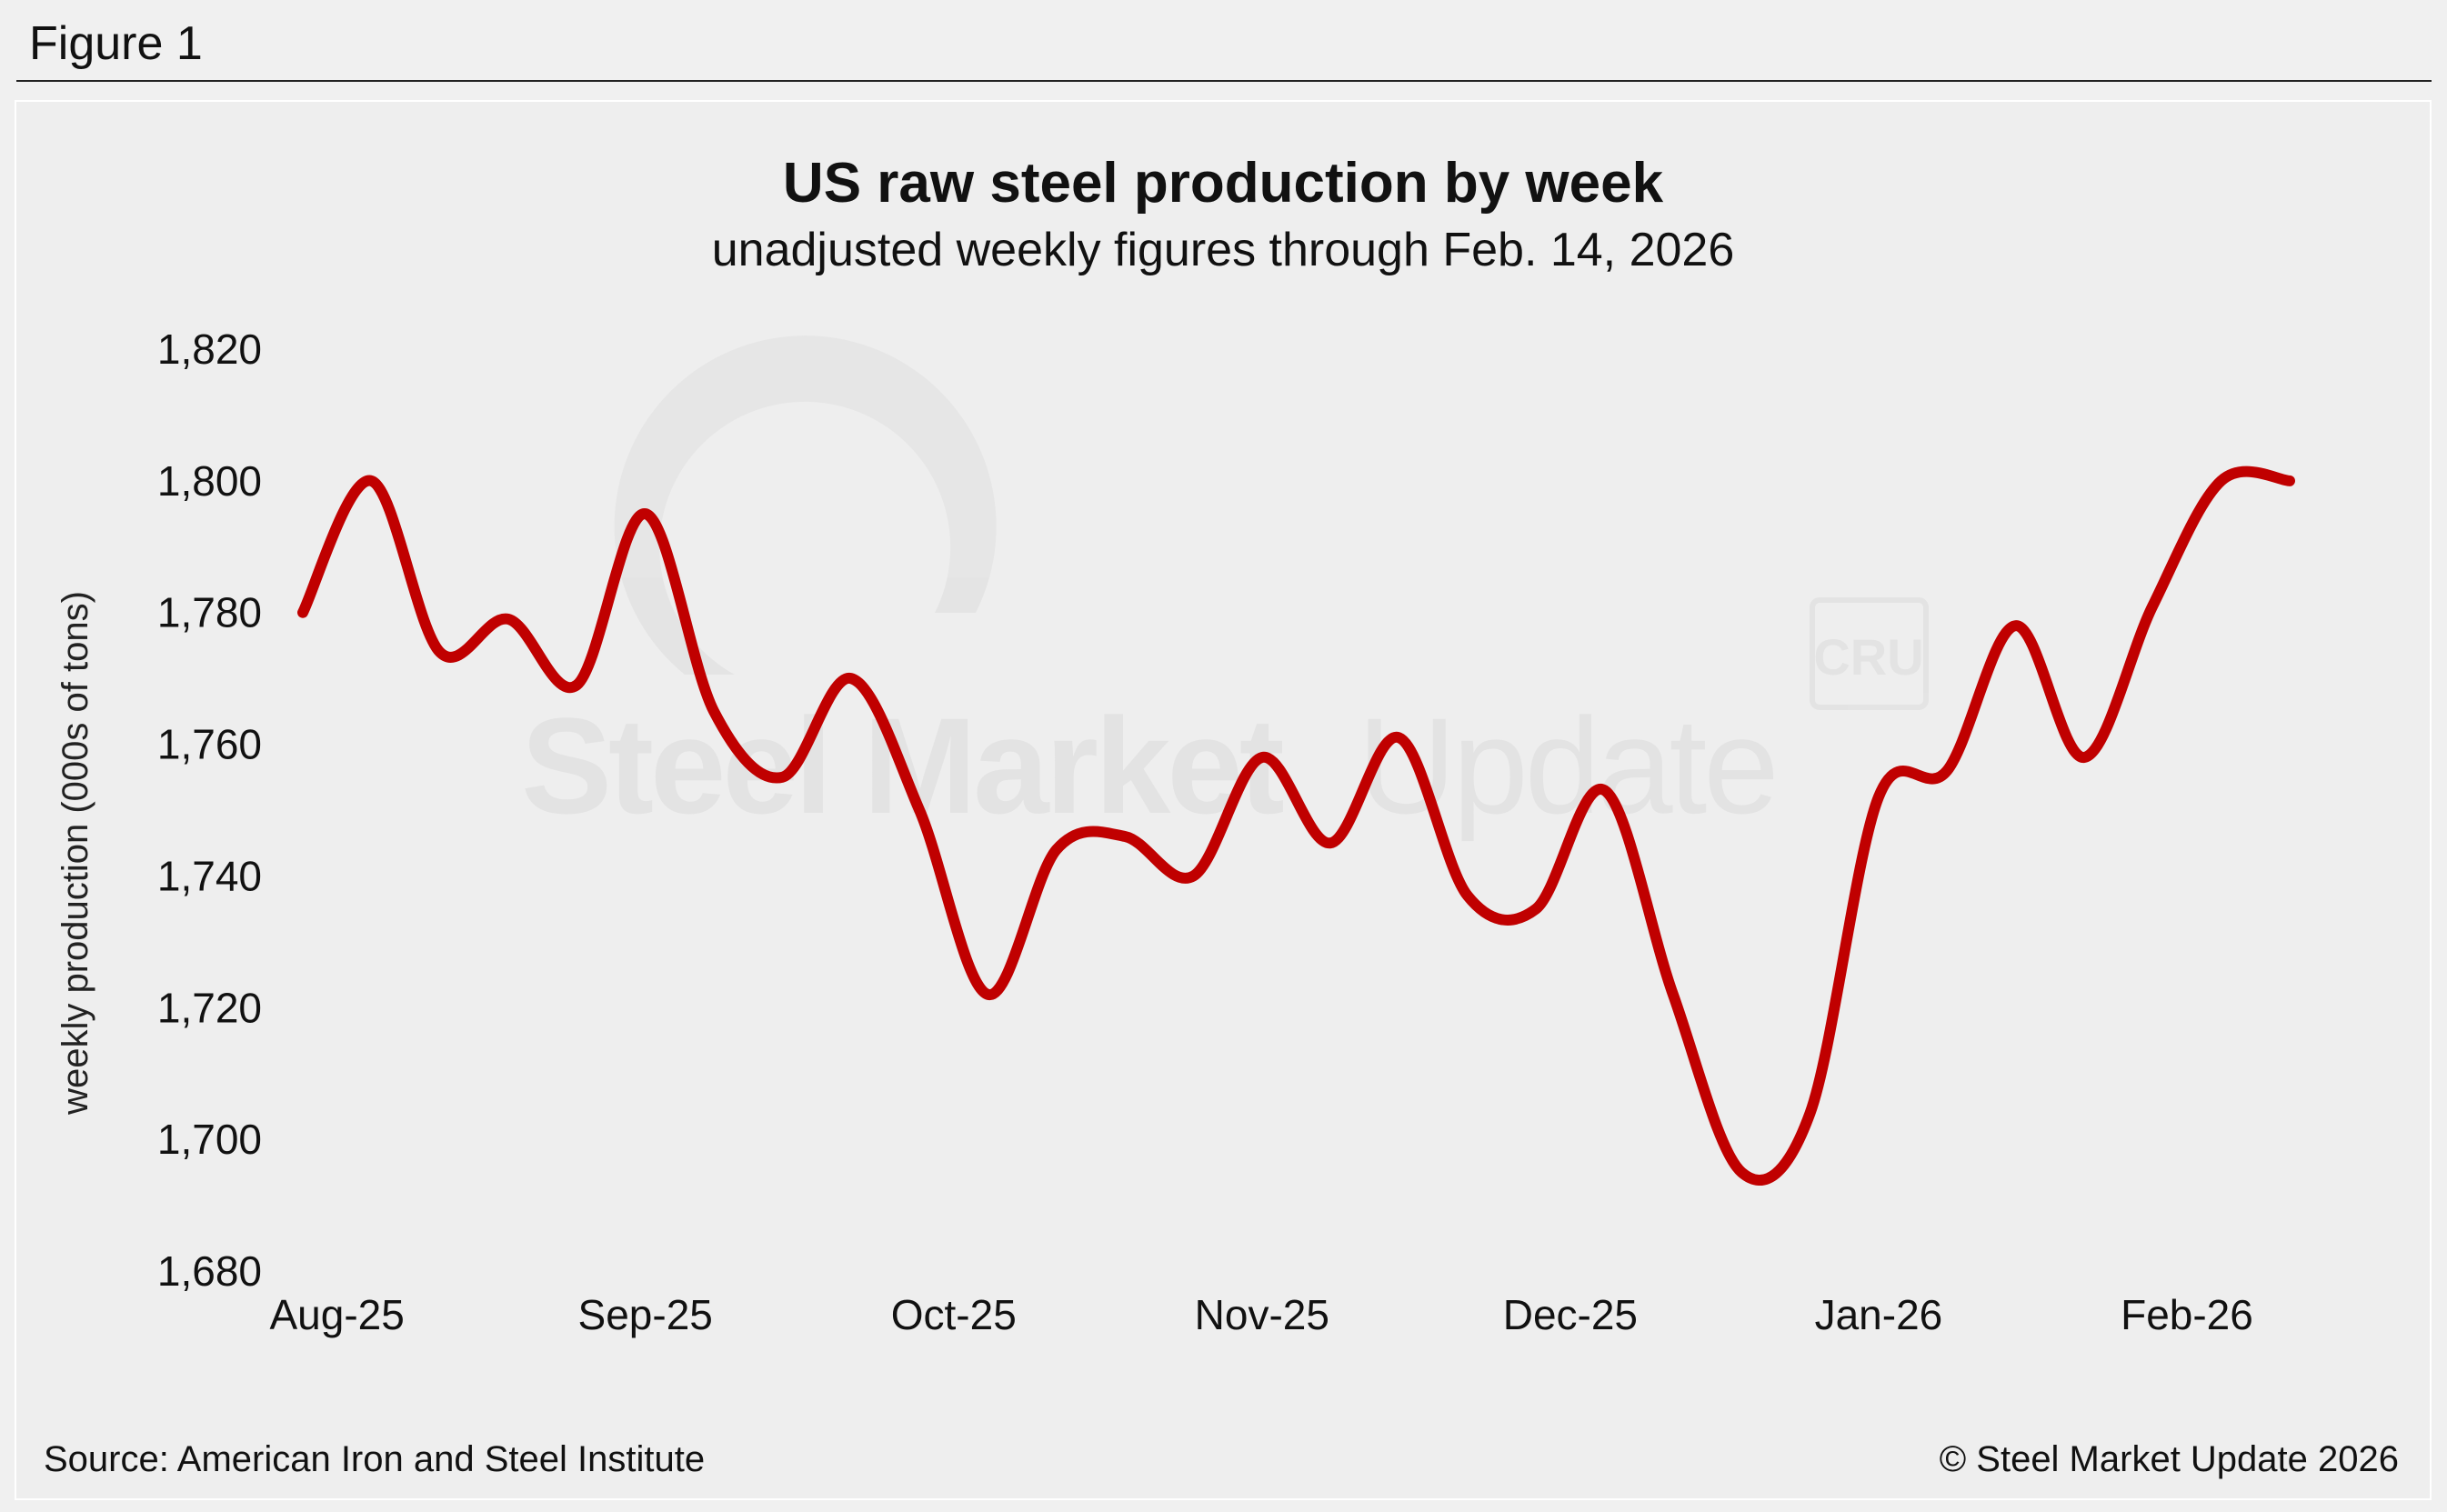  What do you see at coordinates (209, 744) in the screenshot?
I see `y-tick-label: 1,760` at bounding box center [209, 744].